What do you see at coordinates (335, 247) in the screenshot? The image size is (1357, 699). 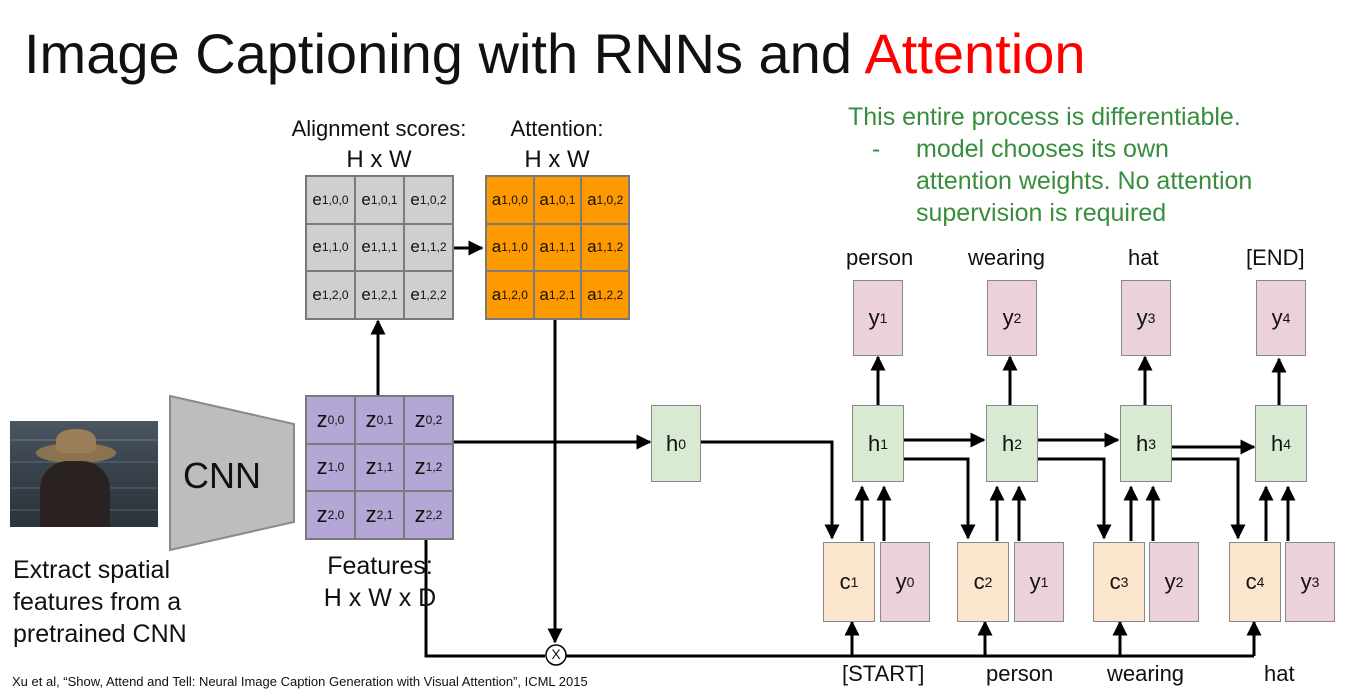 I see `alignment-score-cell-subscript: 1,1,0` at bounding box center [335, 247].